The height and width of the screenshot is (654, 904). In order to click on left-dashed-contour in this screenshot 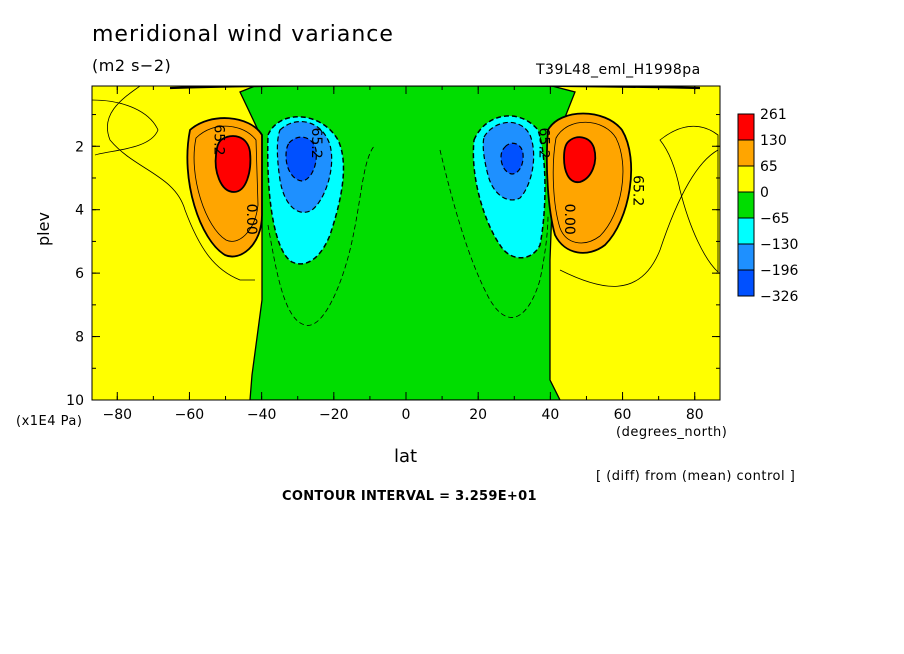, I will do `click(321, 235)`.